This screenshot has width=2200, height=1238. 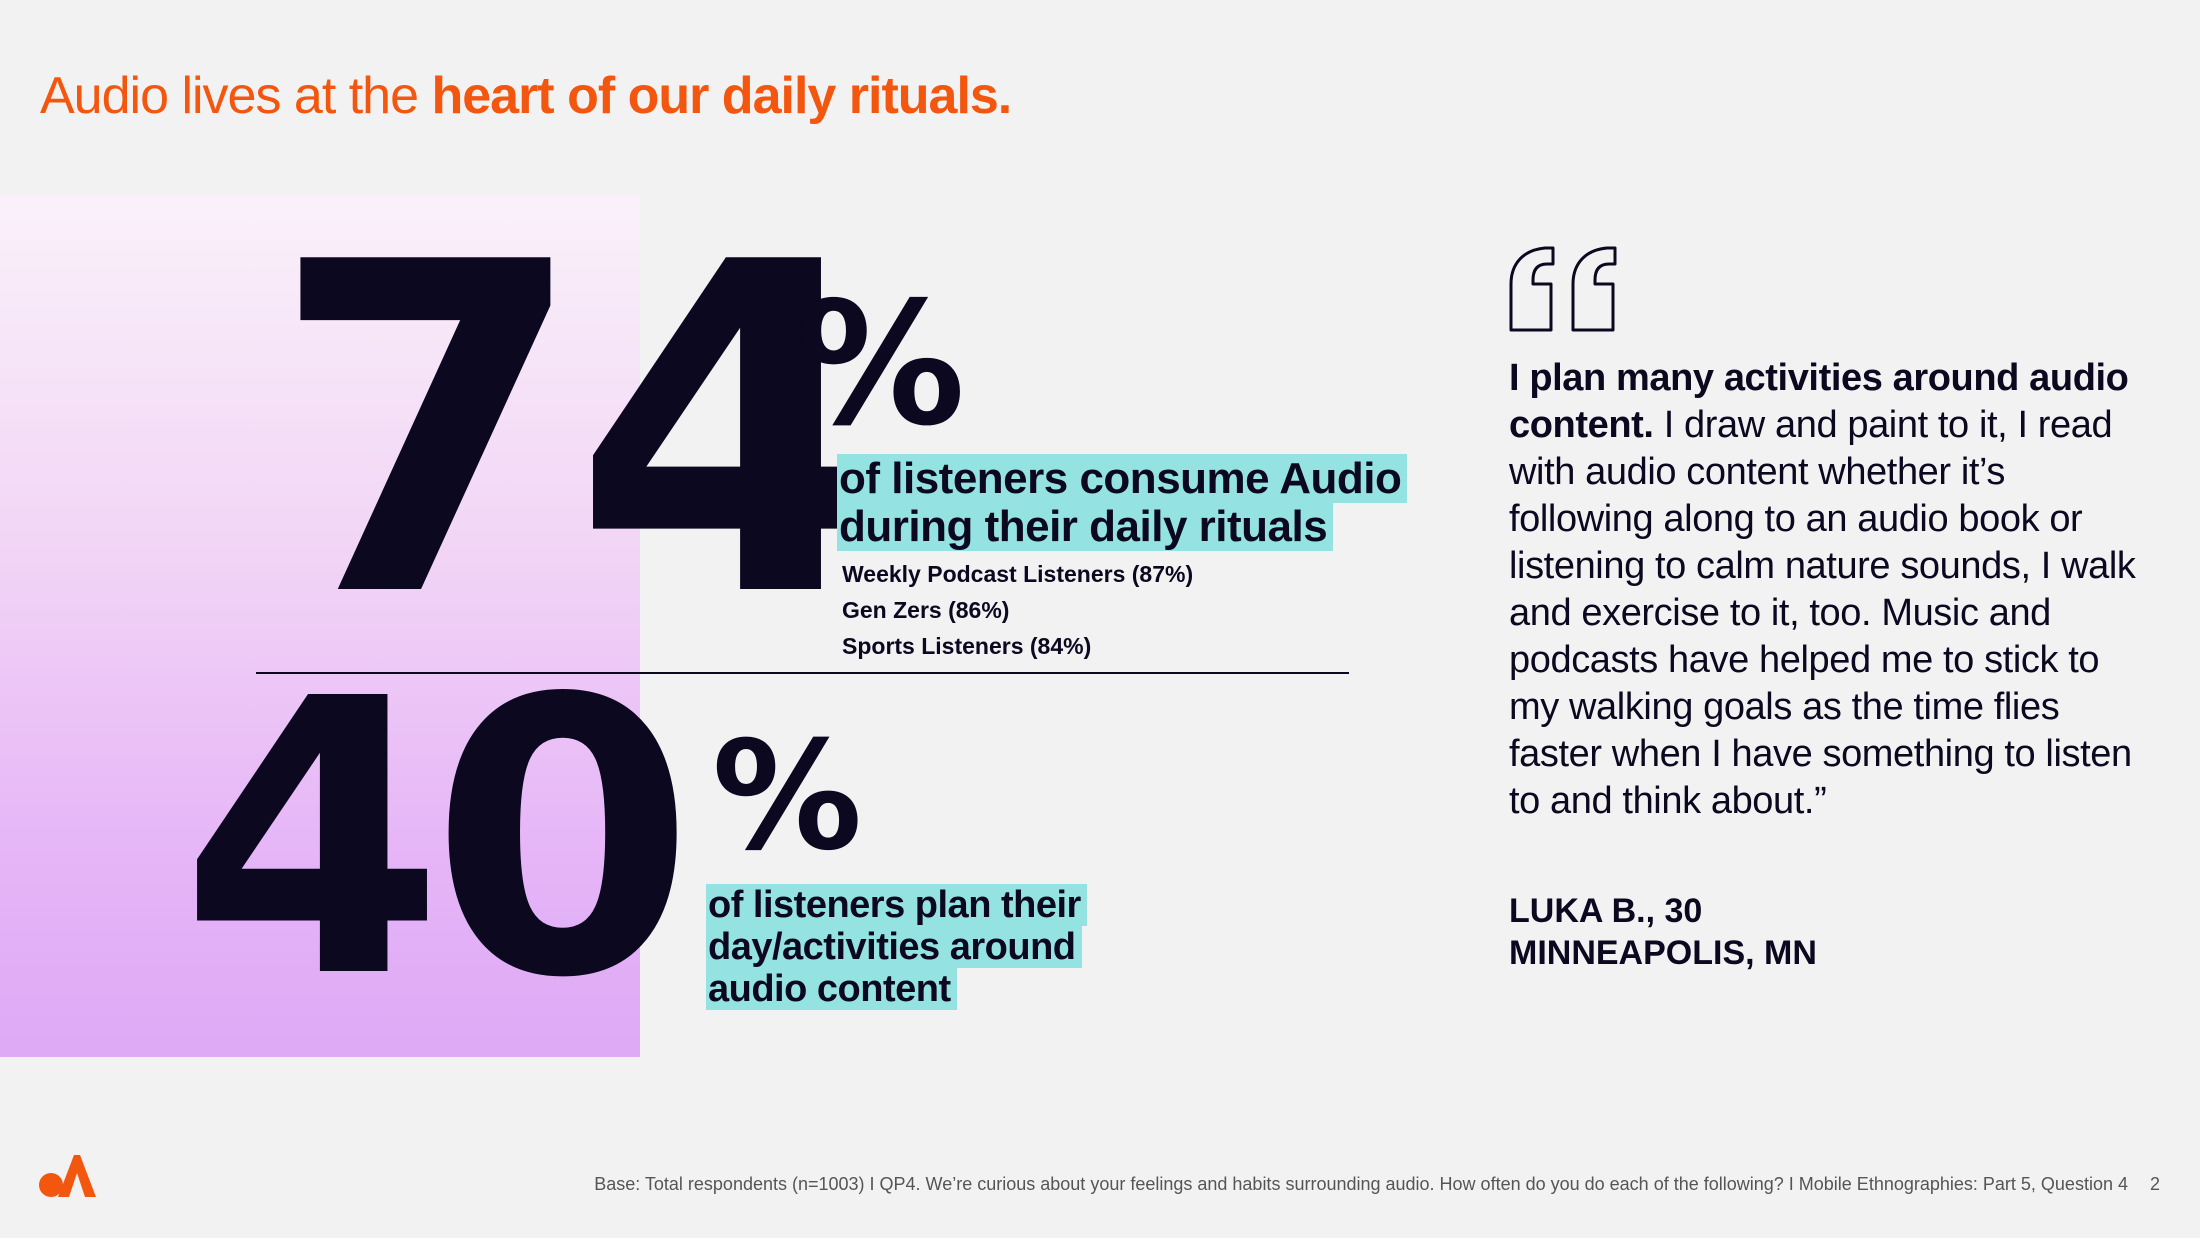 What do you see at coordinates (1122, 478) in the screenshot?
I see `stat-74-headline-line1: of listeners consume Audio` at bounding box center [1122, 478].